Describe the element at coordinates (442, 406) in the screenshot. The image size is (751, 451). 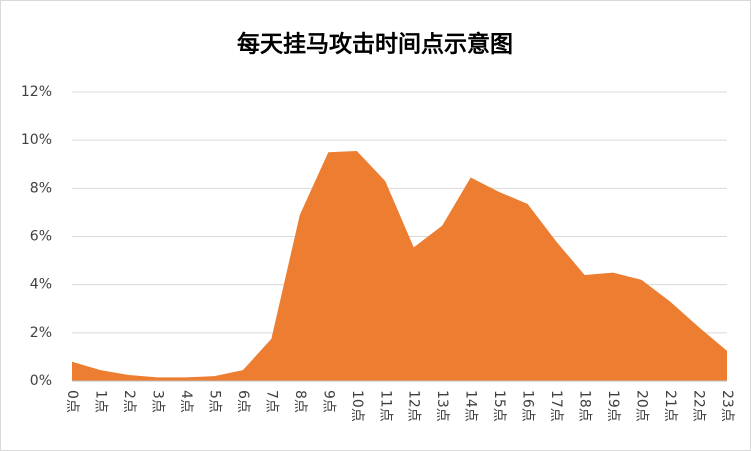
I see `x-tick-label: 13点` at that location.